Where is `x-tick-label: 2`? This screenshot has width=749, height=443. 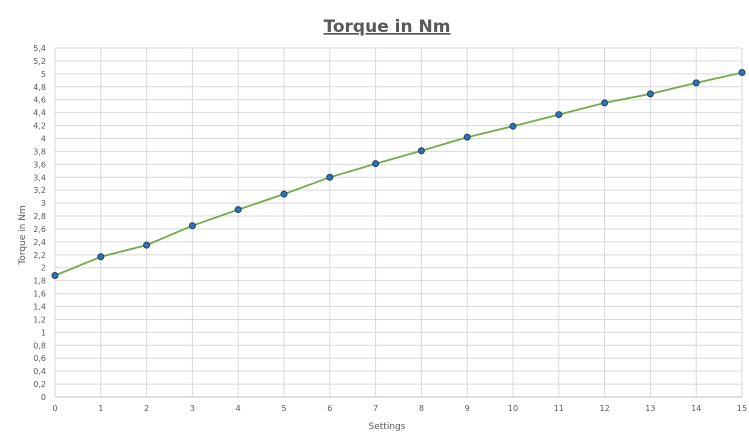
x-tick-label: 2 is located at coordinates (146, 408).